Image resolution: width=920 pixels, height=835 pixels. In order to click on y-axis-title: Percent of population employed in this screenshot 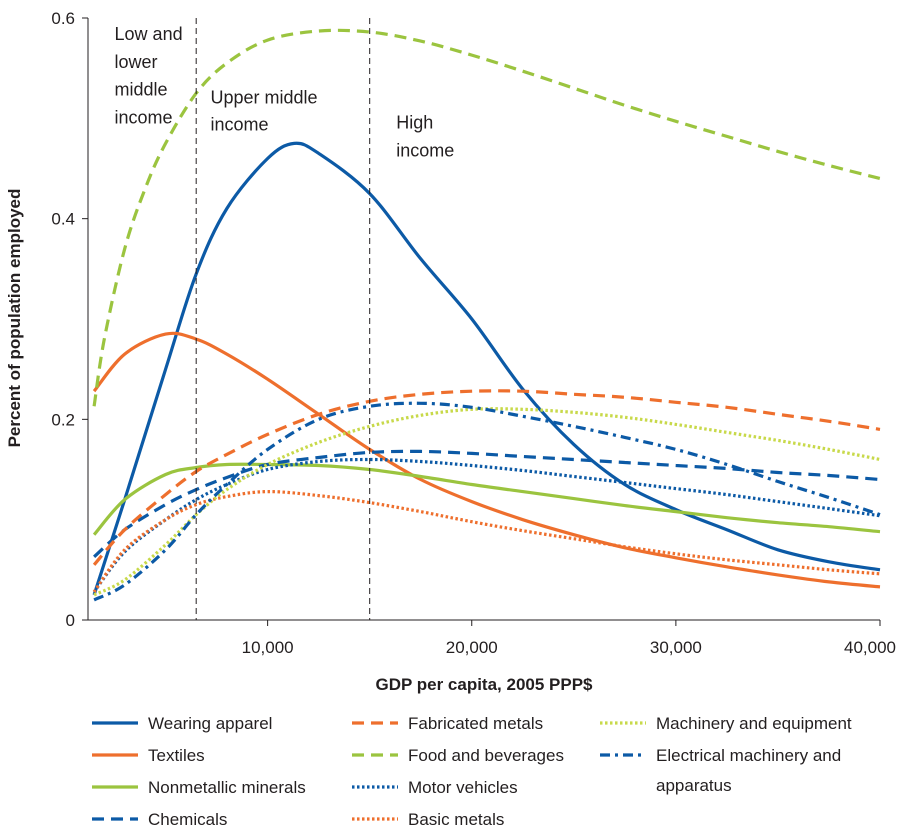, I will do `click(14, 318)`.